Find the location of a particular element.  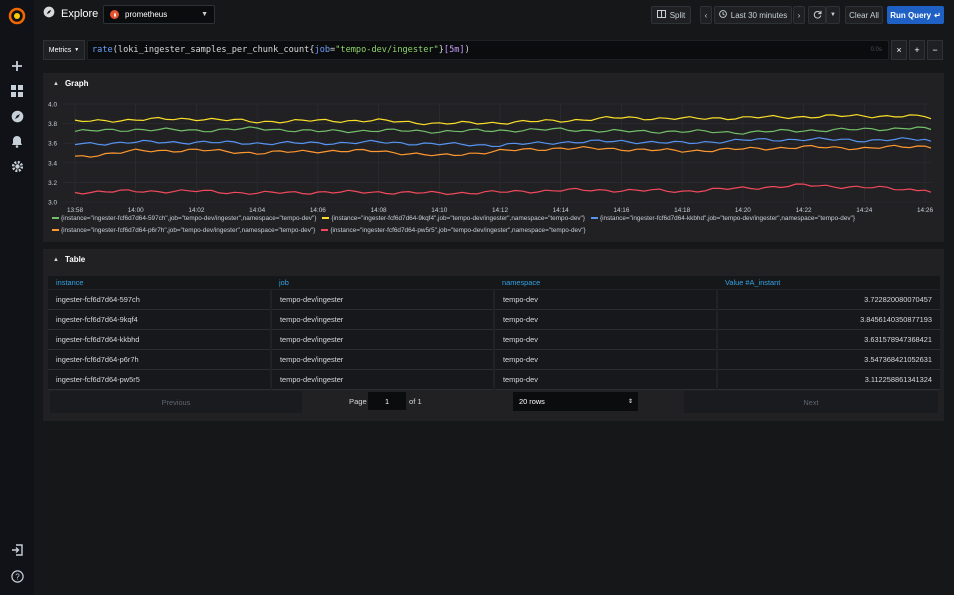

remove-query-button: × is located at coordinates (899, 50).